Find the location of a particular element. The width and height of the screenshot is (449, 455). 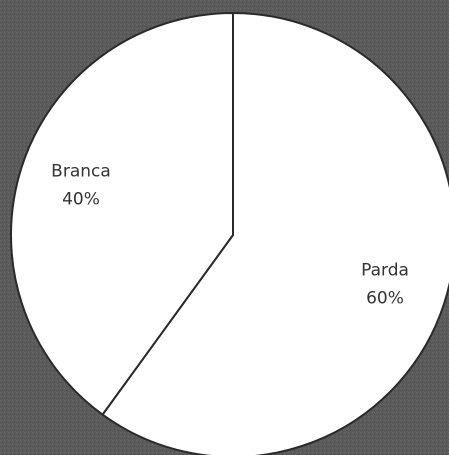

slice-label: Branca is located at coordinates (81, 172).